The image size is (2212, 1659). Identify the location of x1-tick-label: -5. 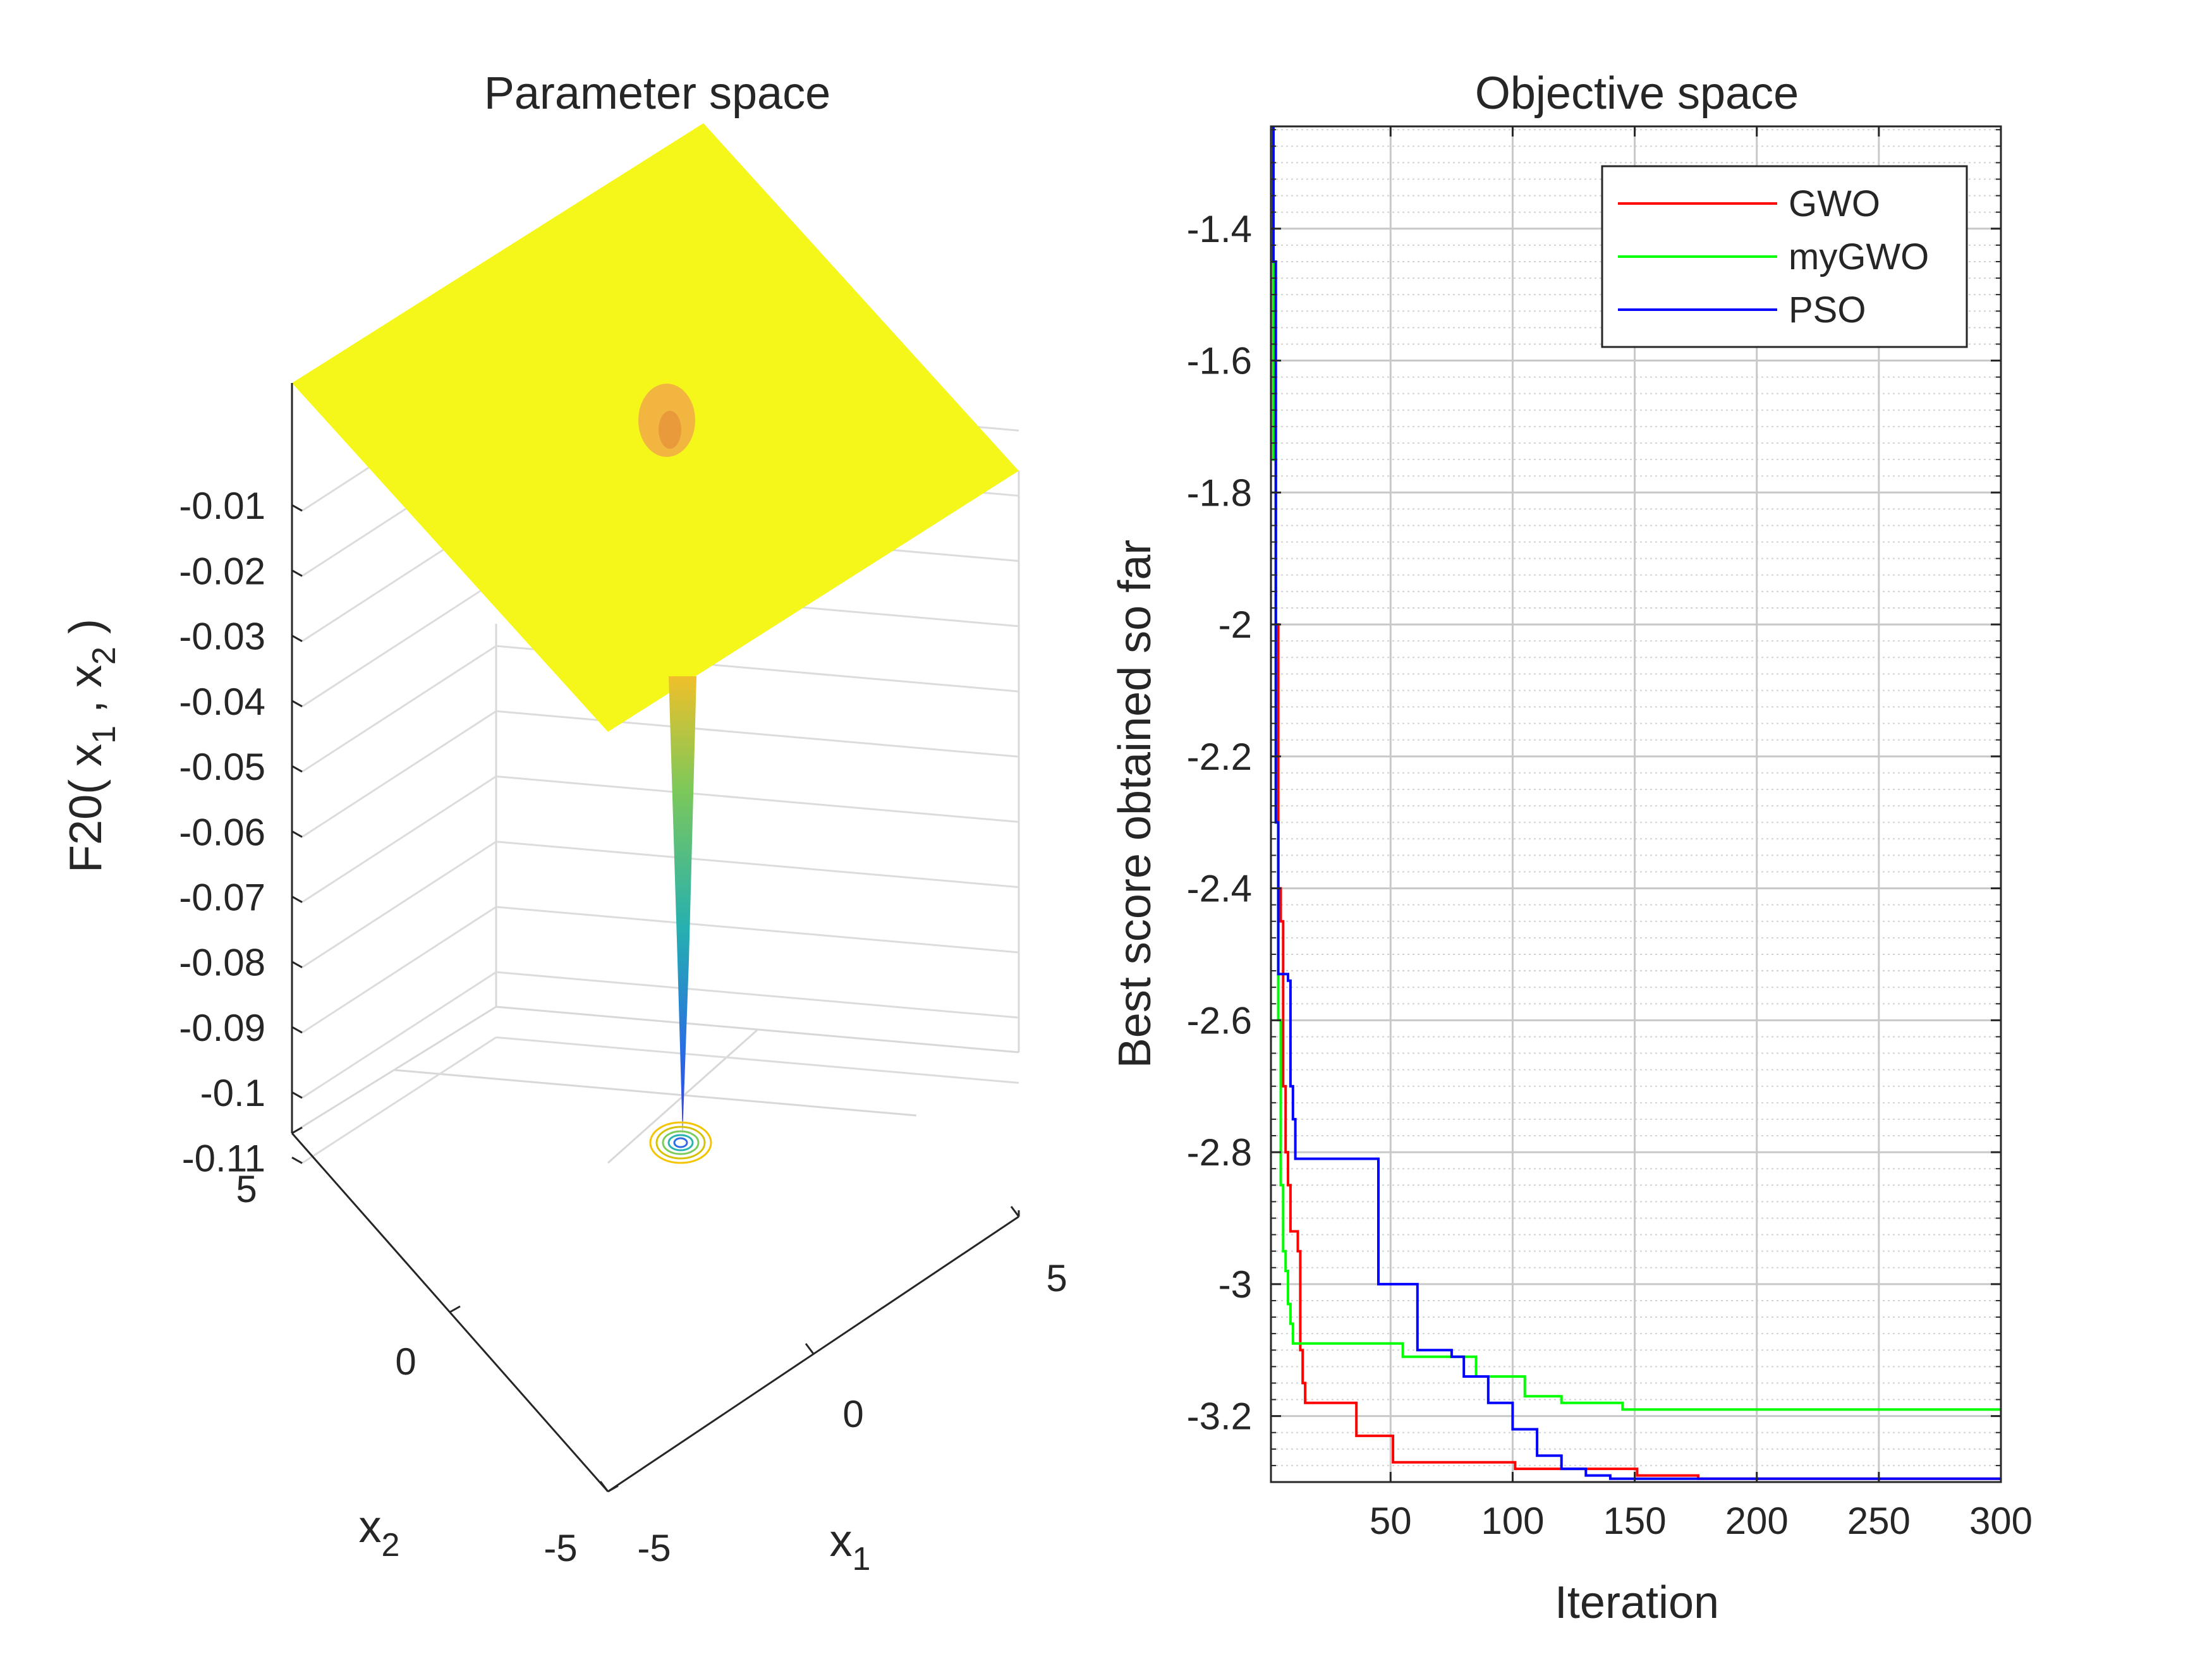
(654, 1548).